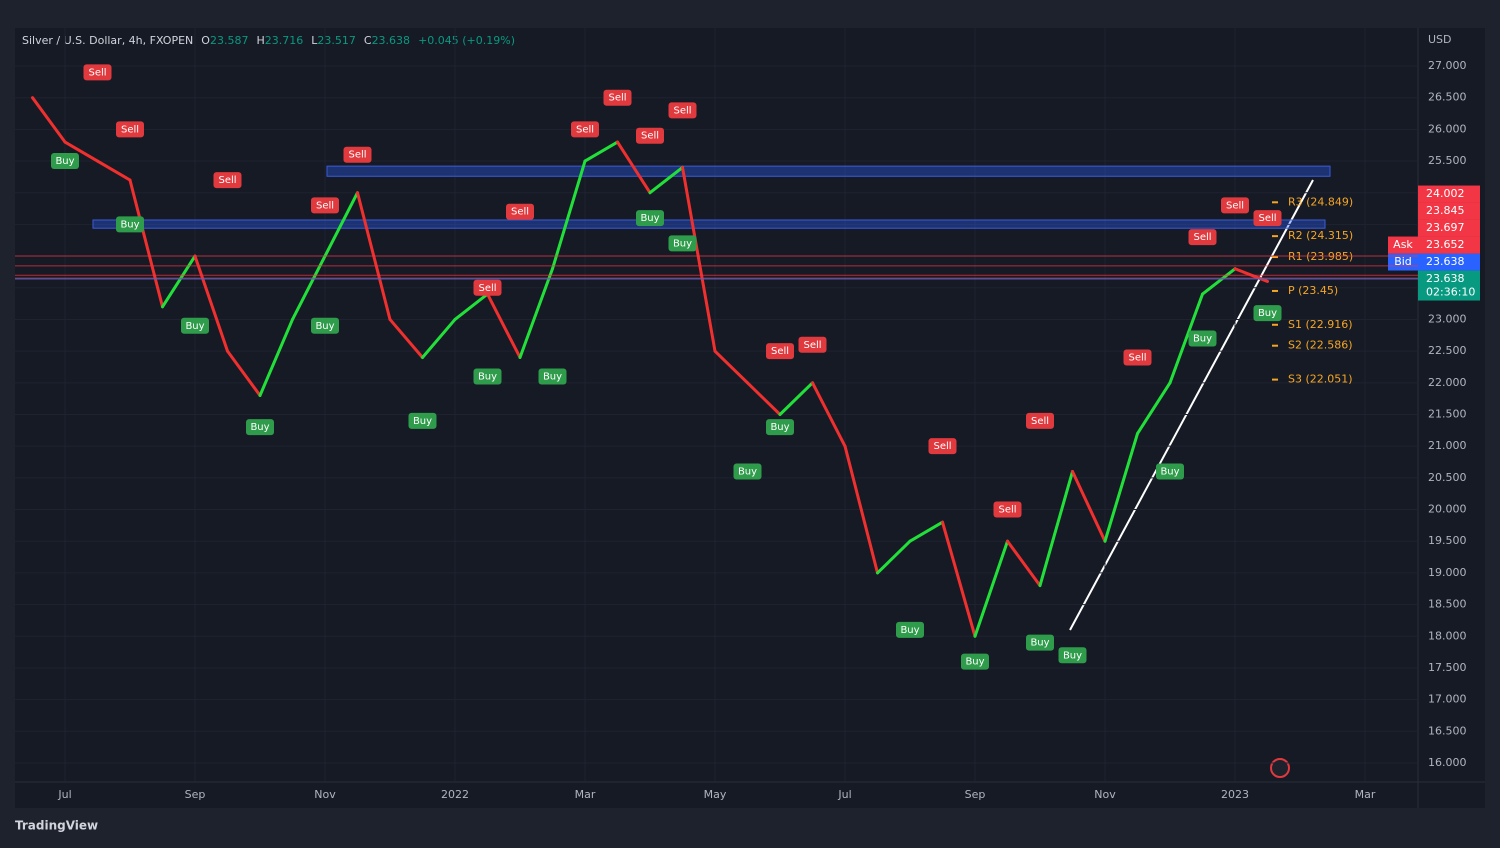 Image resolution: width=1500 pixels, height=848 pixels. What do you see at coordinates (1447, 160) in the screenshot?
I see `y-tick-label: 25.500` at bounding box center [1447, 160].